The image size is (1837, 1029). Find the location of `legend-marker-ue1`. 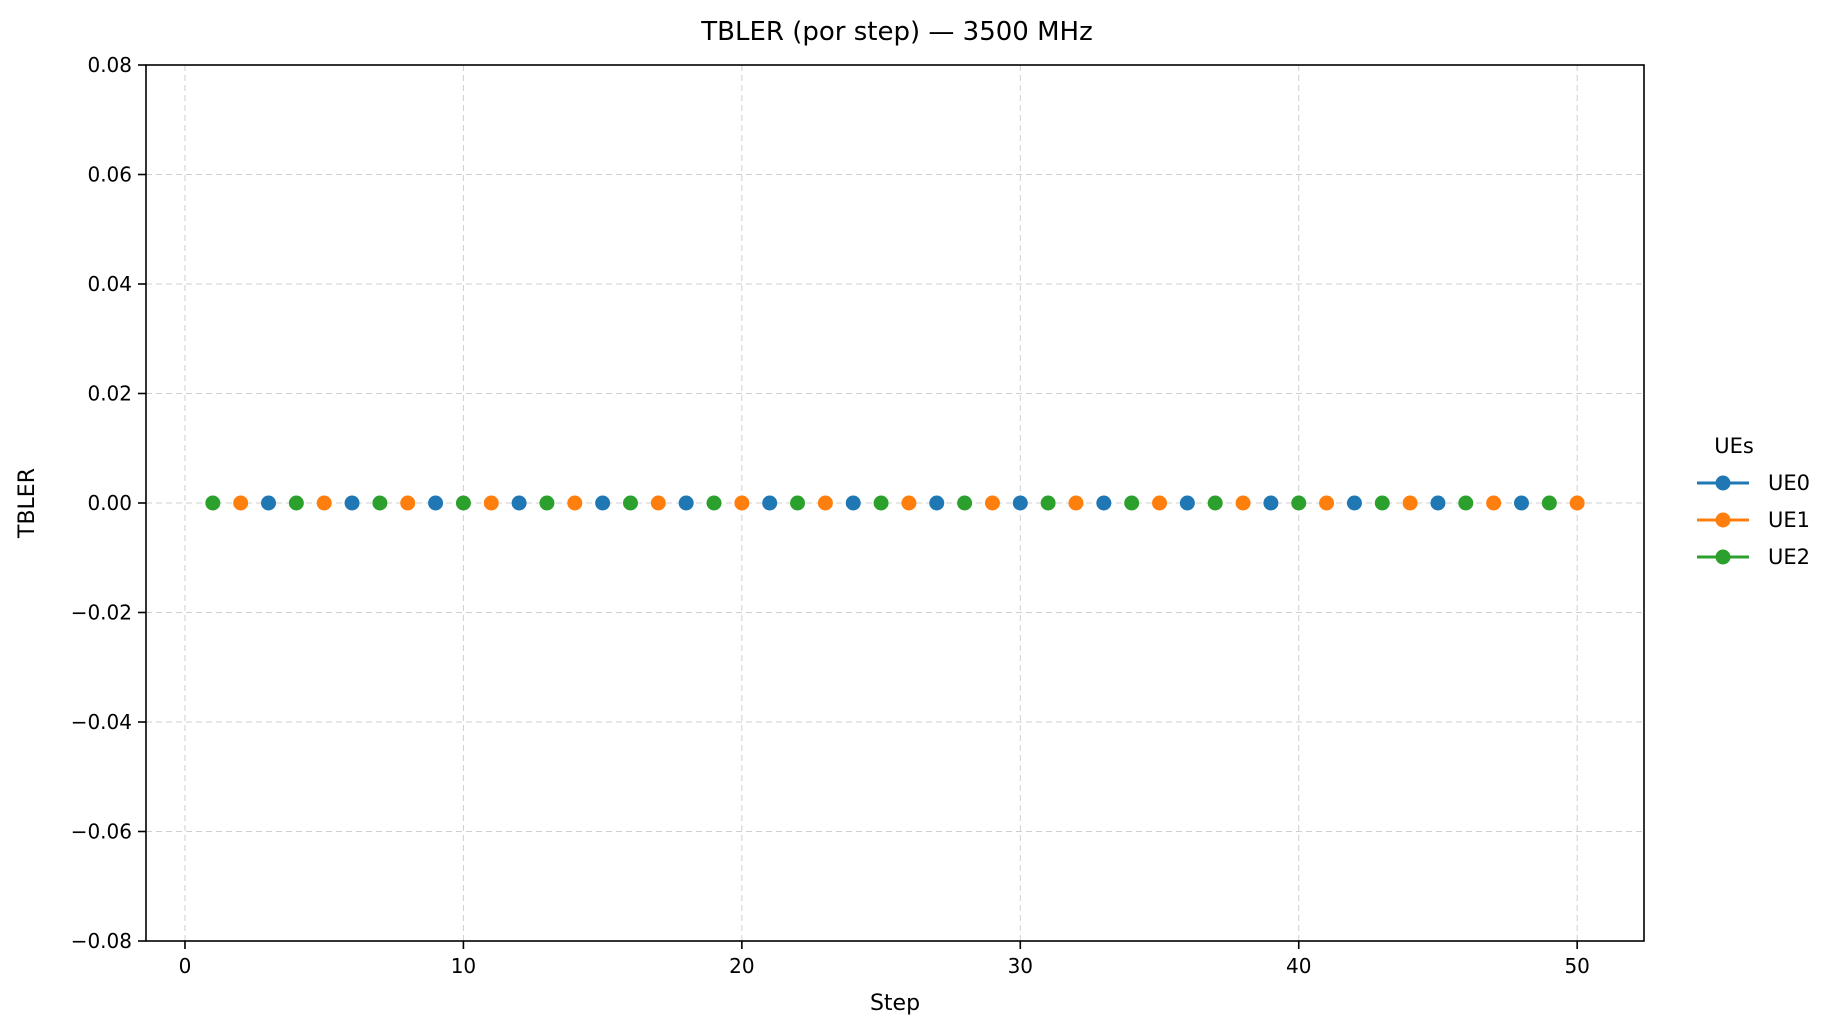

legend-marker-ue1 is located at coordinates (1723, 520).